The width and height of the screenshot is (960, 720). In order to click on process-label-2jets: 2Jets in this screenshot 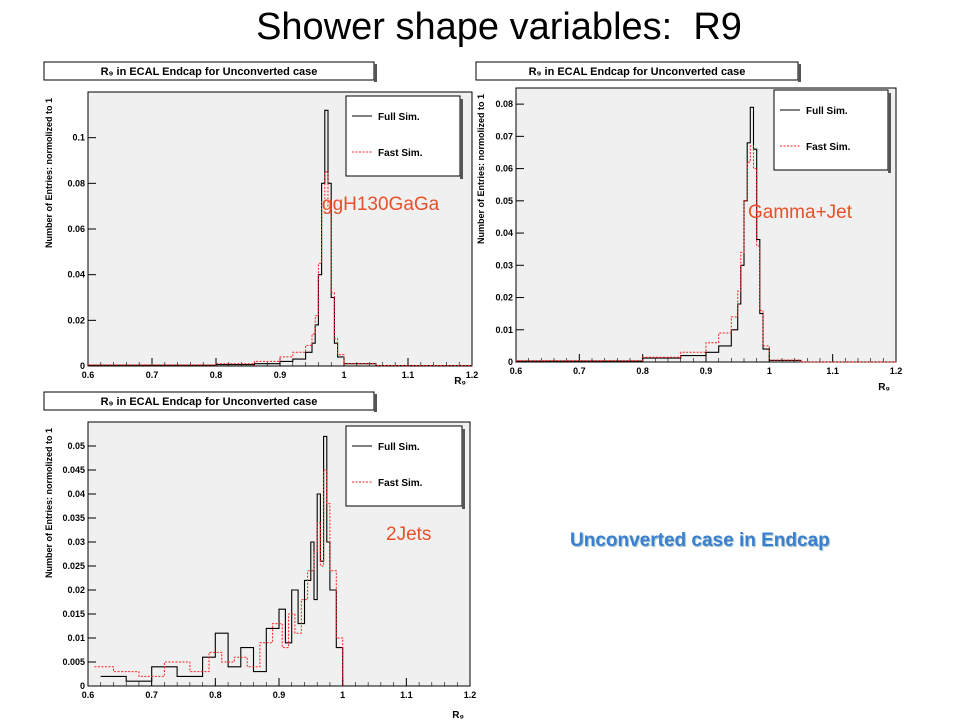, I will do `click(409, 534)`.